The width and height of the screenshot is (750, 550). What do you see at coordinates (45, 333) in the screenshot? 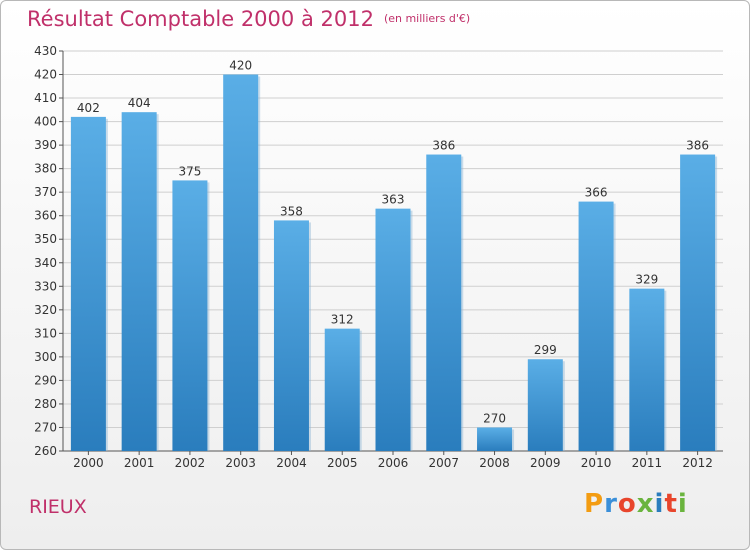
I see `y-tick-label: 310` at bounding box center [45, 333].